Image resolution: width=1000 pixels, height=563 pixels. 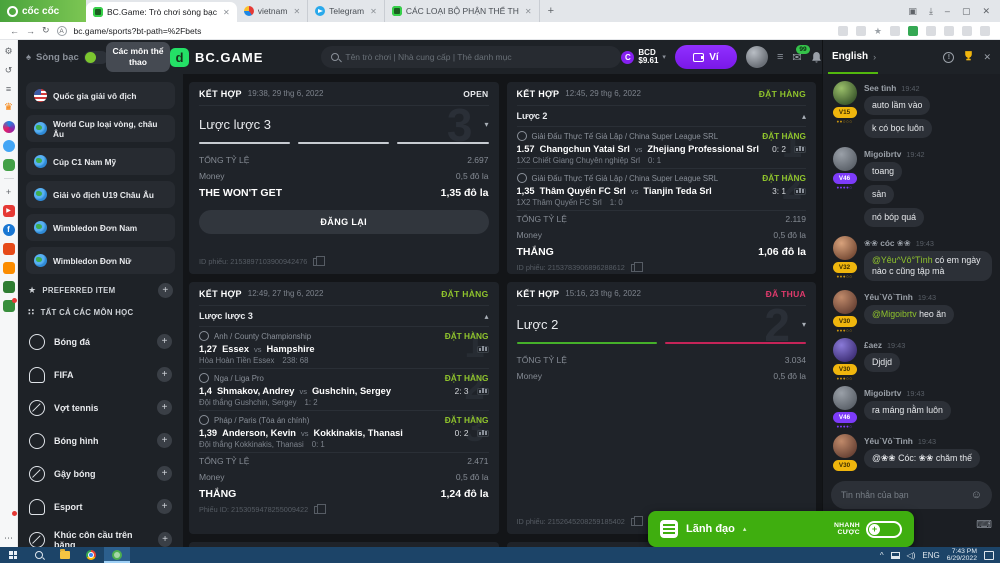 What do you see at coordinates (931, 555) in the screenshot?
I see `keyboard-language: ENG` at bounding box center [931, 555].